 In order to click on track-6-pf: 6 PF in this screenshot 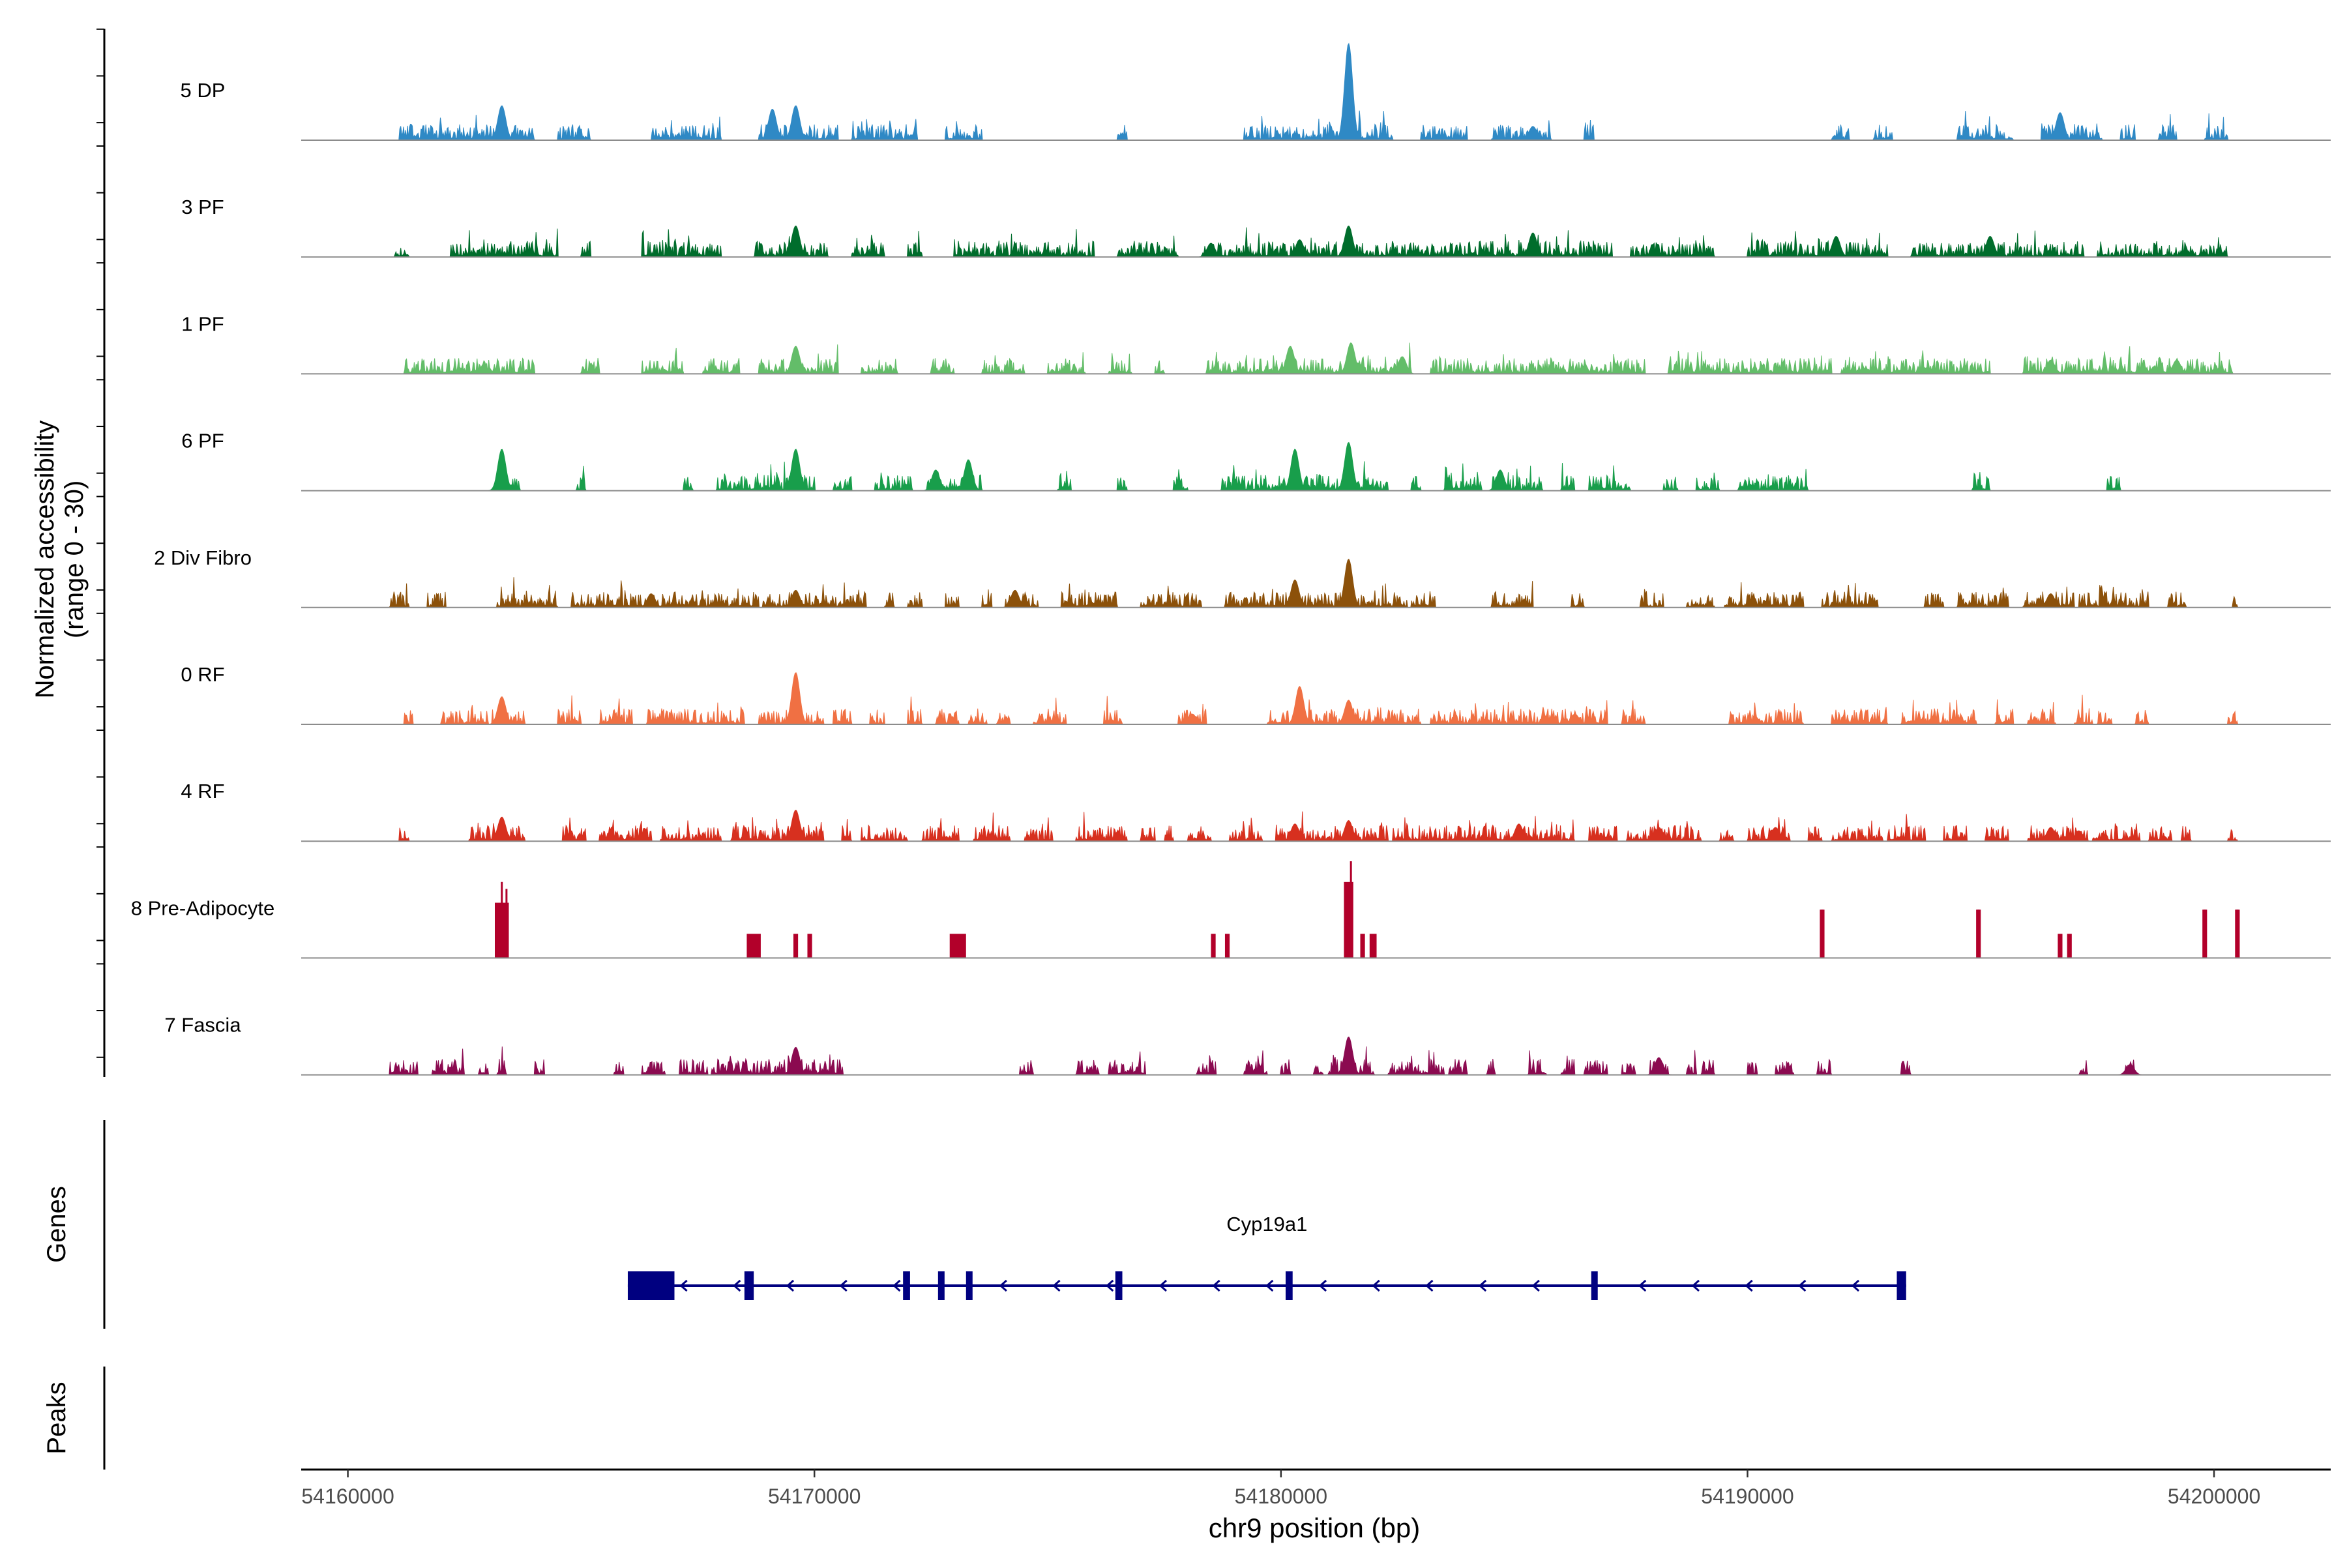, I will do `click(1256, 461)`.